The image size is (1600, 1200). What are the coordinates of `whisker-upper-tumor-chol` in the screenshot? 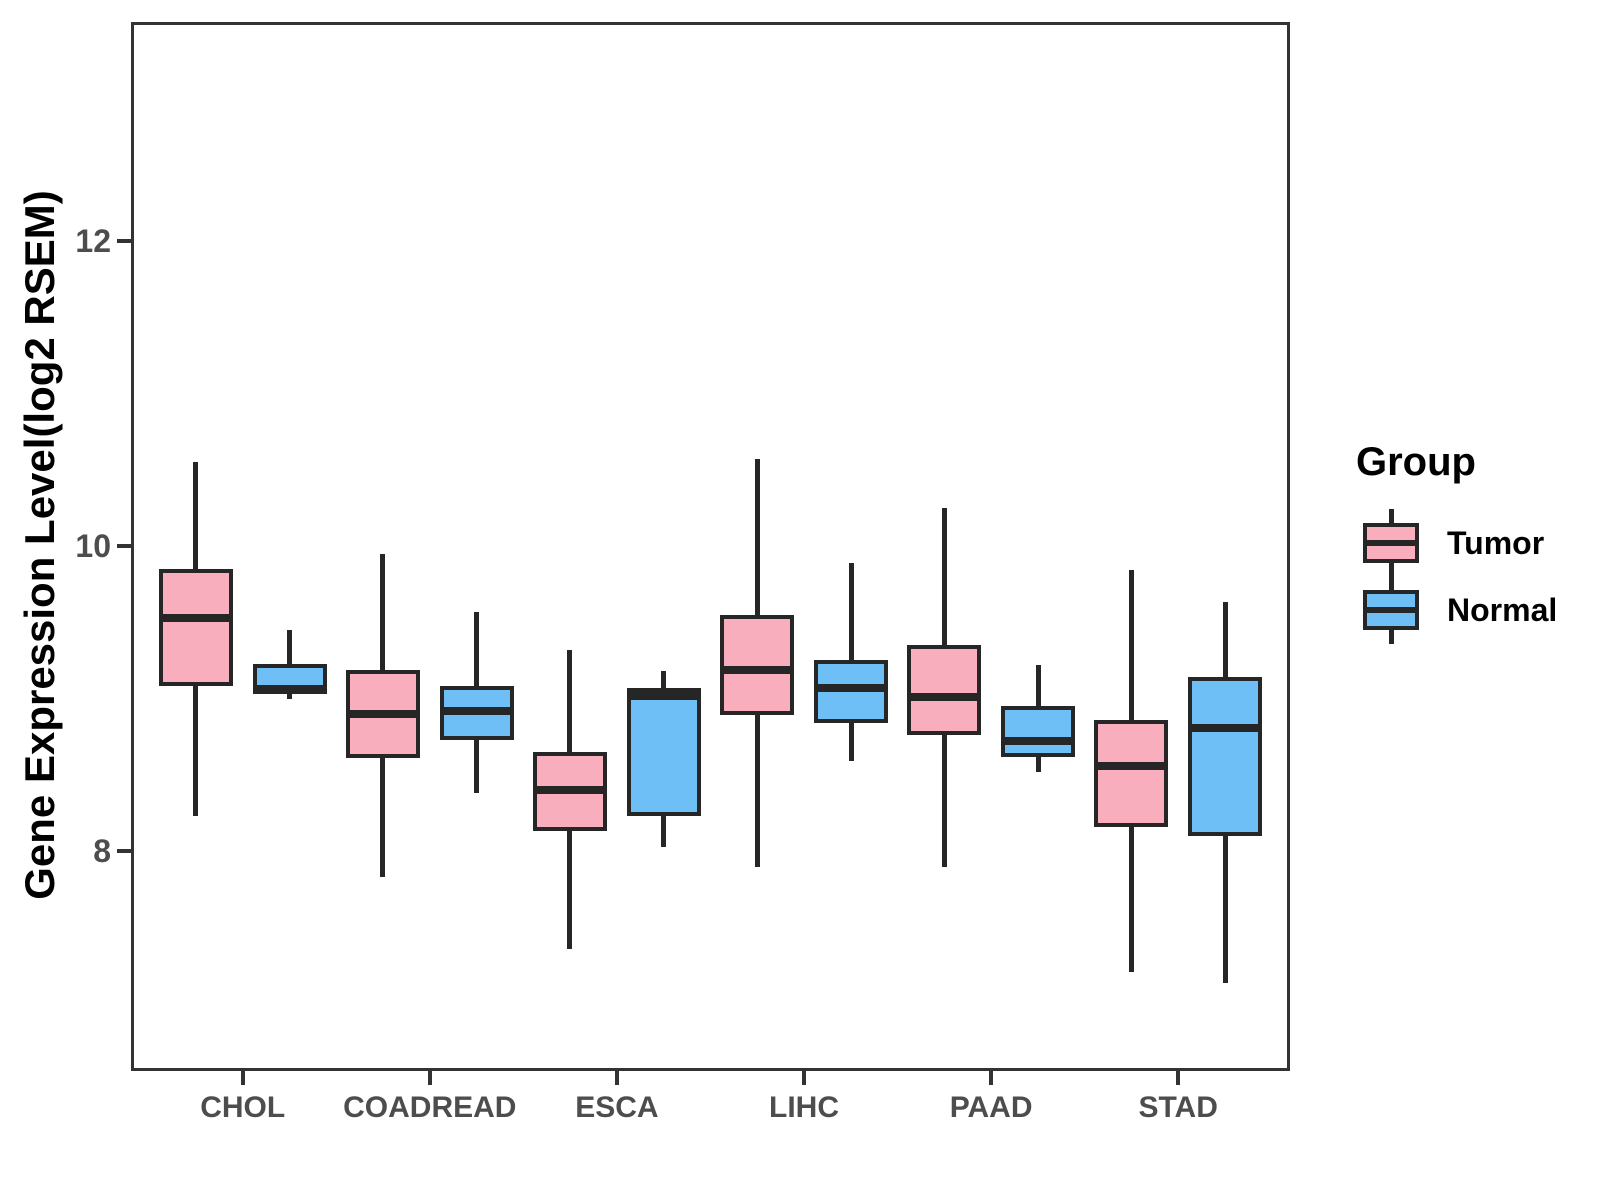 It's located at (196, 516).